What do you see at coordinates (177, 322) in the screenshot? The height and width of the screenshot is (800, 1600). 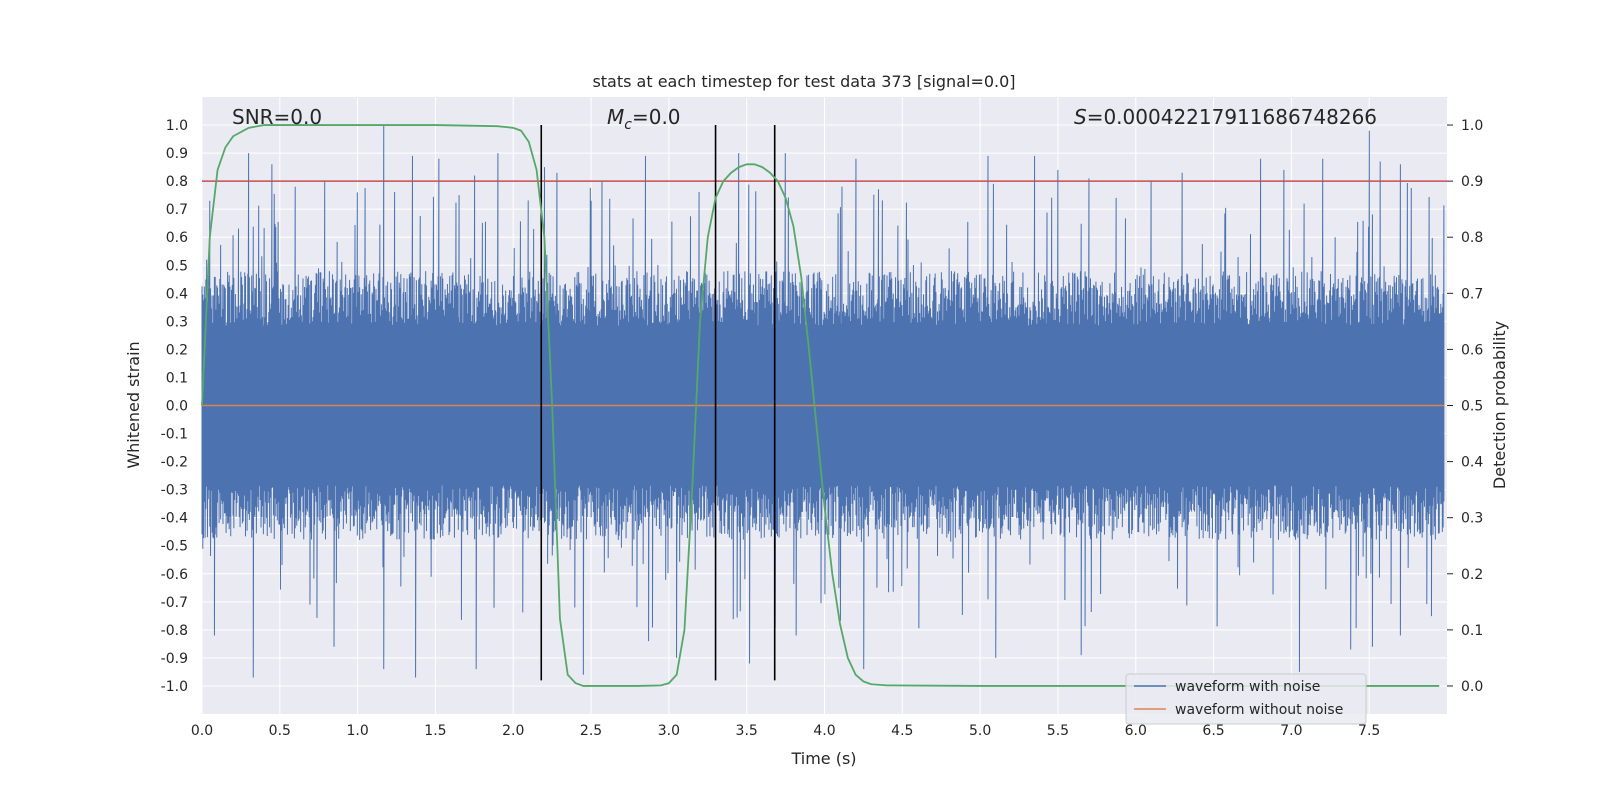 I see `y-tick-label: 0.3` at bounding box center [177, 322].